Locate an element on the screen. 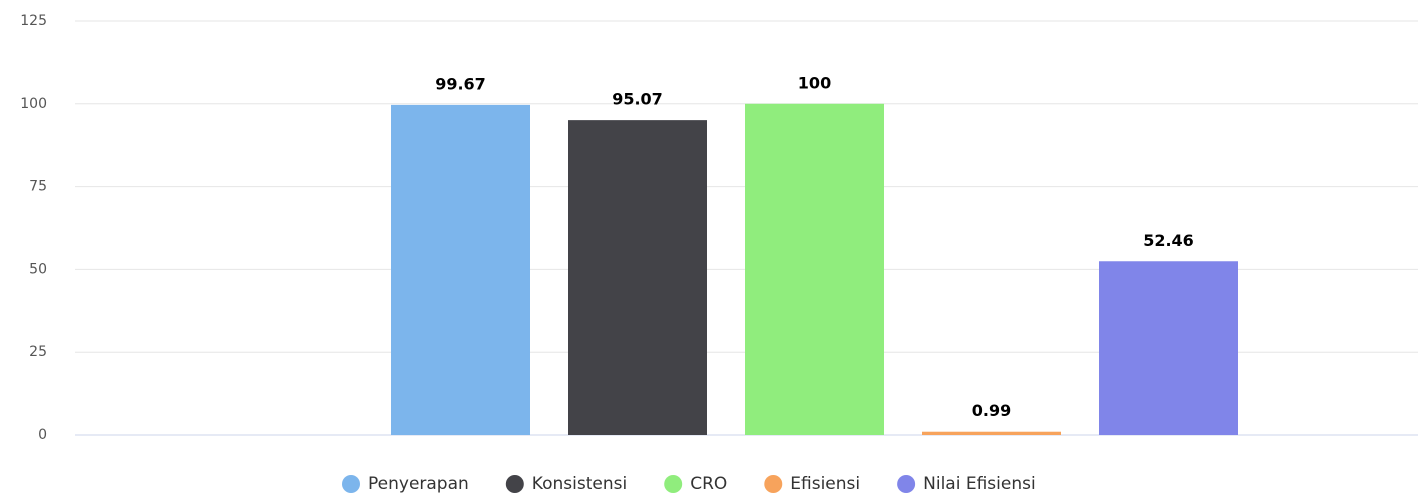  y-tick-label: 100 is located at coordinates (33, 104).